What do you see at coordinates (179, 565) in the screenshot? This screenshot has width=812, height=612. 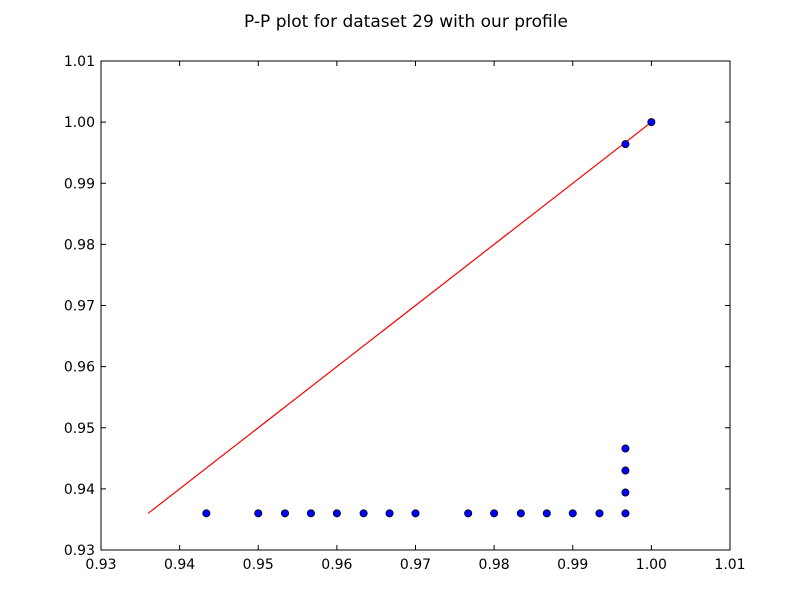 I see `x-tick-label: 0.94` at bounding box center [179, 565].